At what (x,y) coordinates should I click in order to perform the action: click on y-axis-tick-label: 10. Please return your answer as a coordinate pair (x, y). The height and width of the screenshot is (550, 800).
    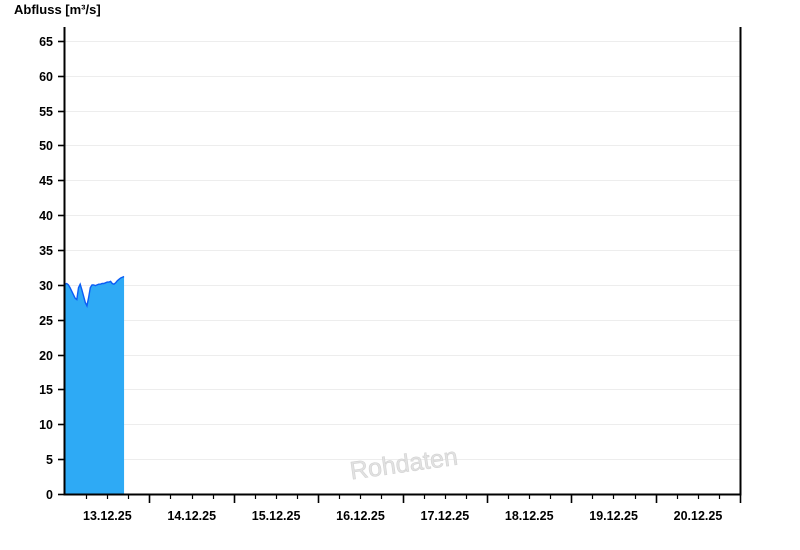
    Looking at the image, I should click on (46, 425).